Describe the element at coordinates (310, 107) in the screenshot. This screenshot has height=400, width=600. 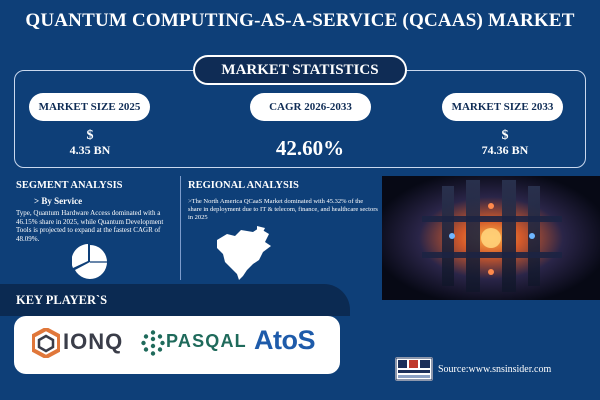
I see `cagr-label: CAGR 2026-2033` at that location.